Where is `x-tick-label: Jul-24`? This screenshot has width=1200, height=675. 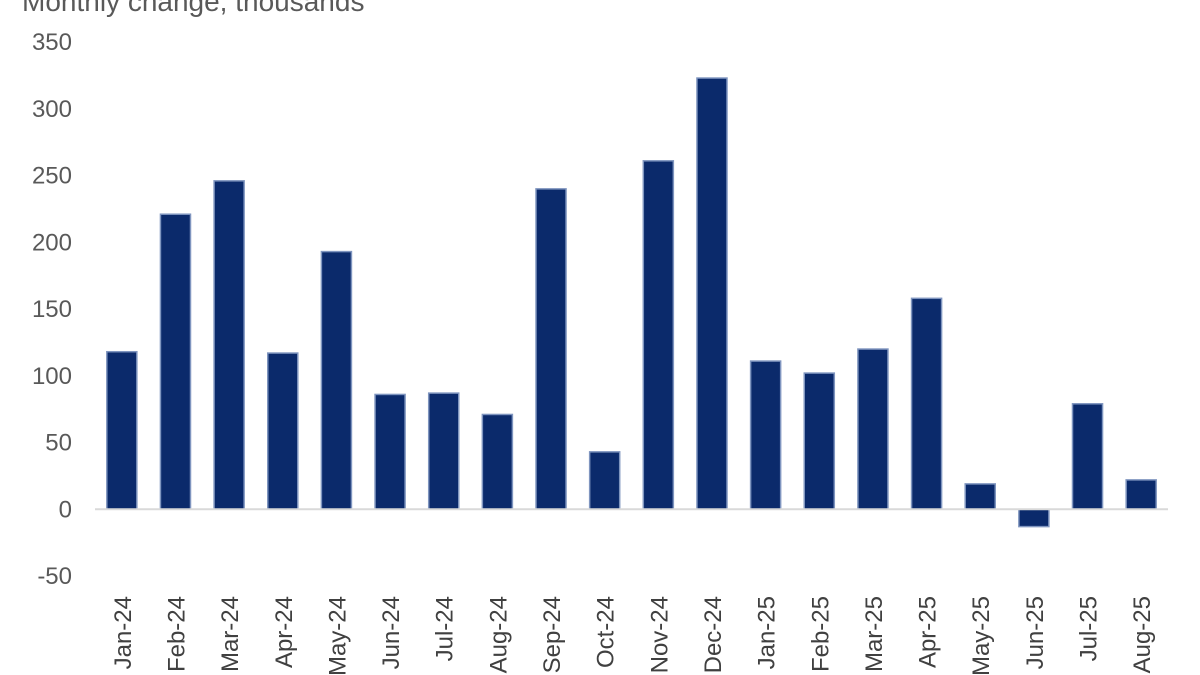 x-tick-label: Jul-24 is located at coordinates (445, 628).